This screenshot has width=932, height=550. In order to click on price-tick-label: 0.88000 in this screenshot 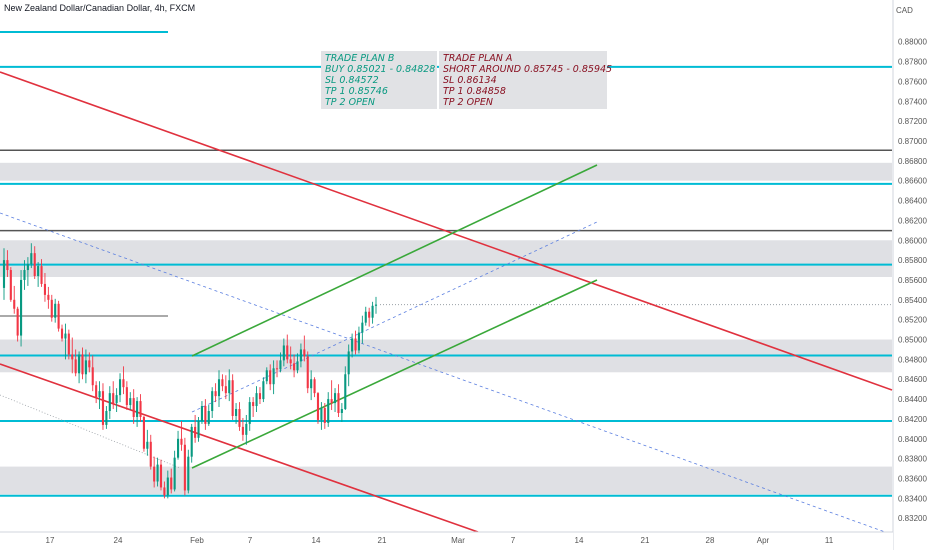, I will do `click(912, 42)`.